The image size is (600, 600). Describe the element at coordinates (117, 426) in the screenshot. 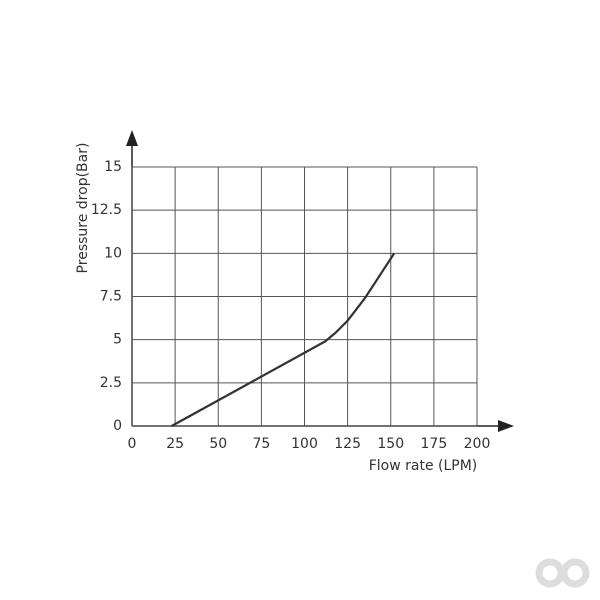

I see `y-tick-label: 0` at that location.